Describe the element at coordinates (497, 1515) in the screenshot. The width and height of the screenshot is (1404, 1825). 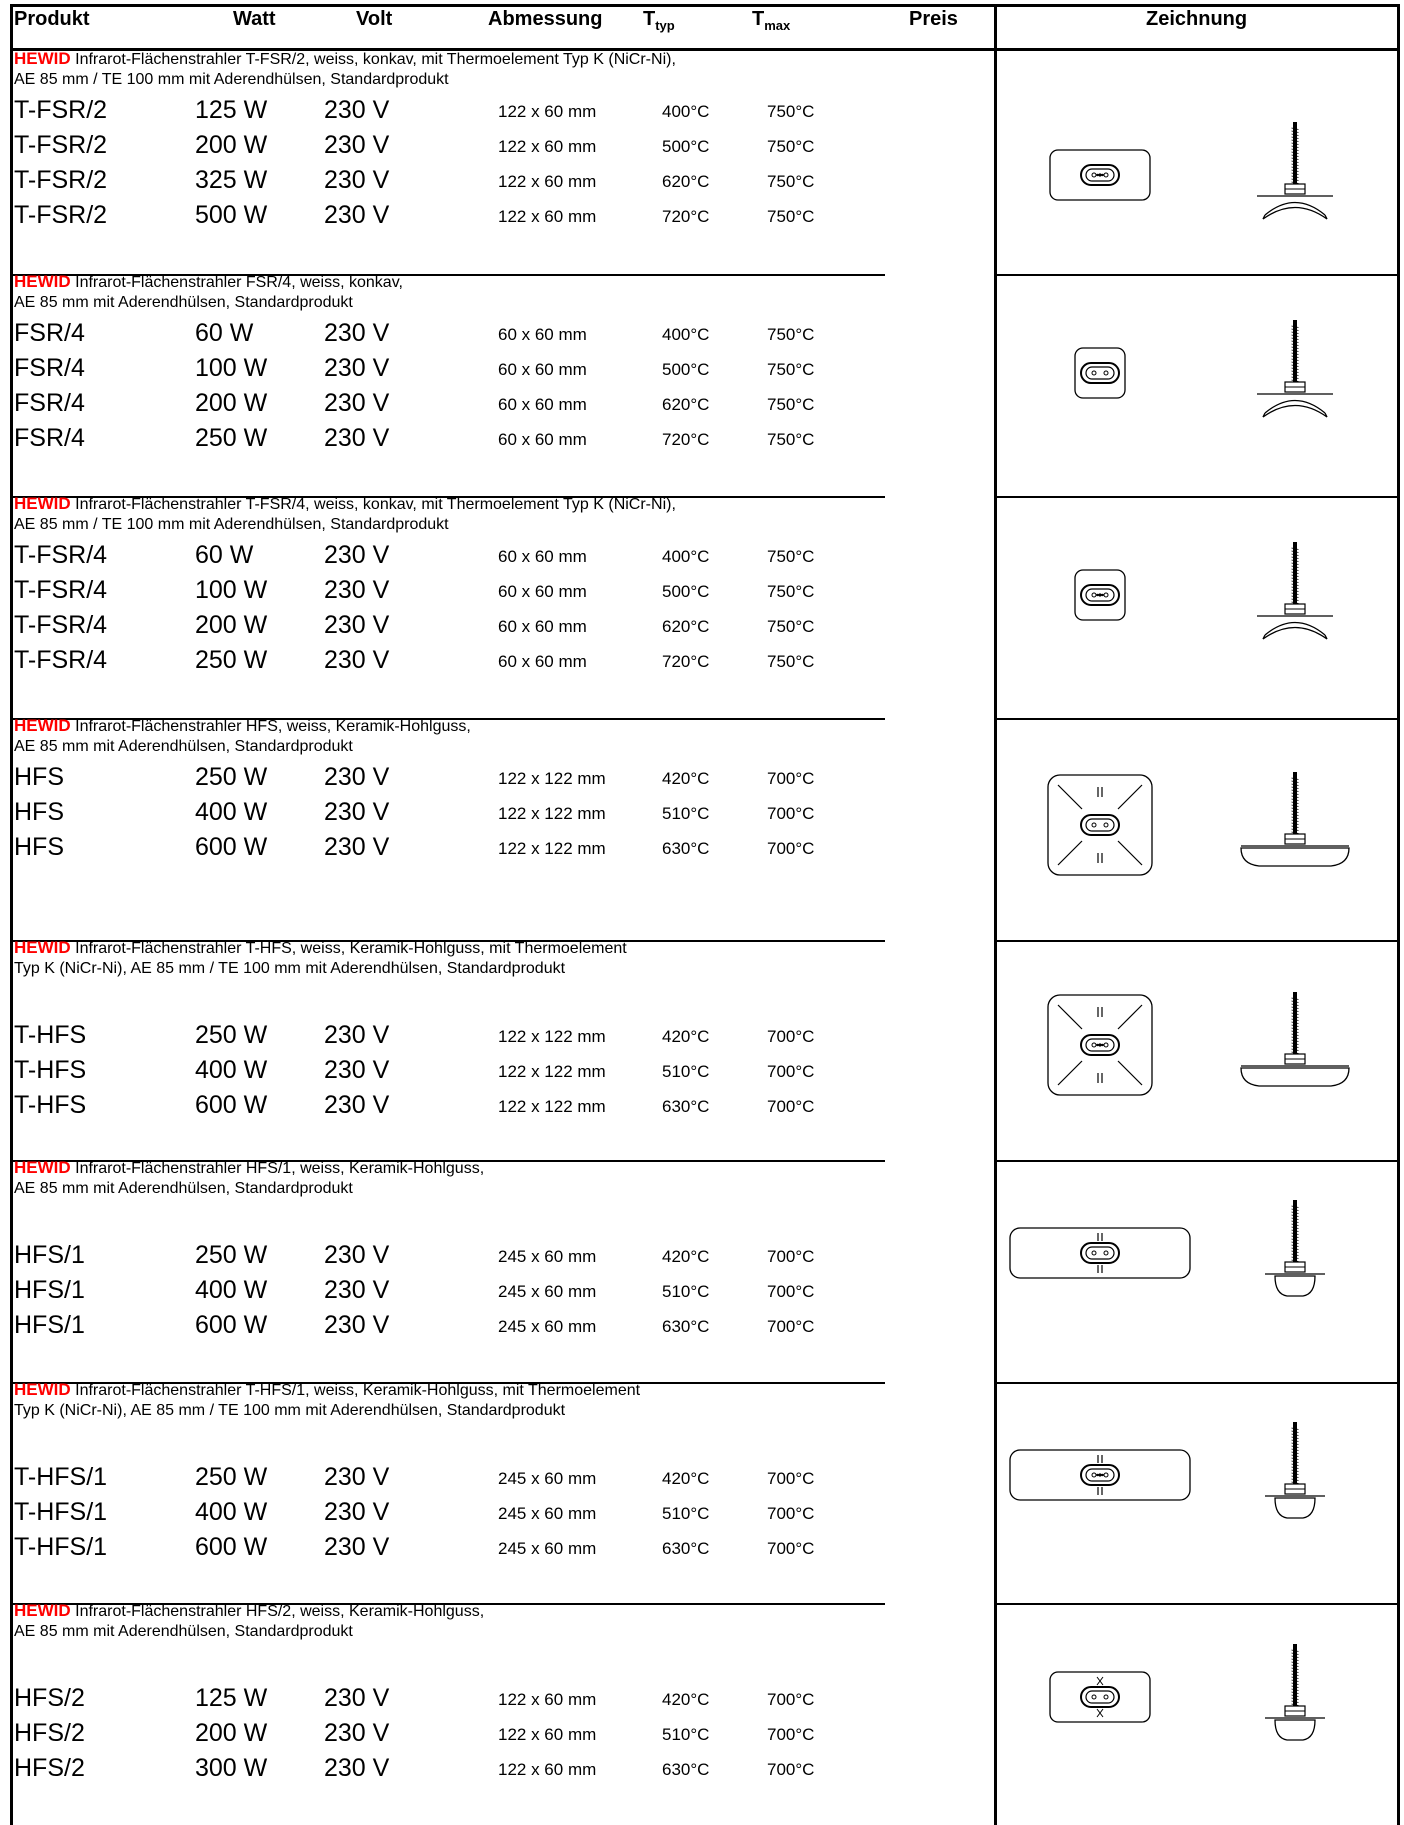
I see `table-row: T-HFS/1 400 W 230 V 245 x 60 mm 510°C 700°C` at that location.